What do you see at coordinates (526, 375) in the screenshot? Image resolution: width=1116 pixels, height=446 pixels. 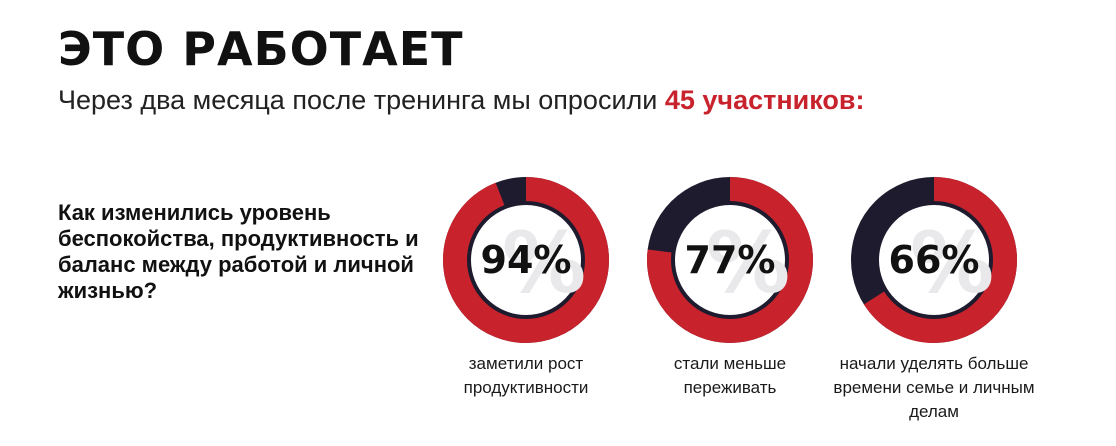 I see `caption-productivity: заметили рост продуктивности` at bounding box center [526, 375].